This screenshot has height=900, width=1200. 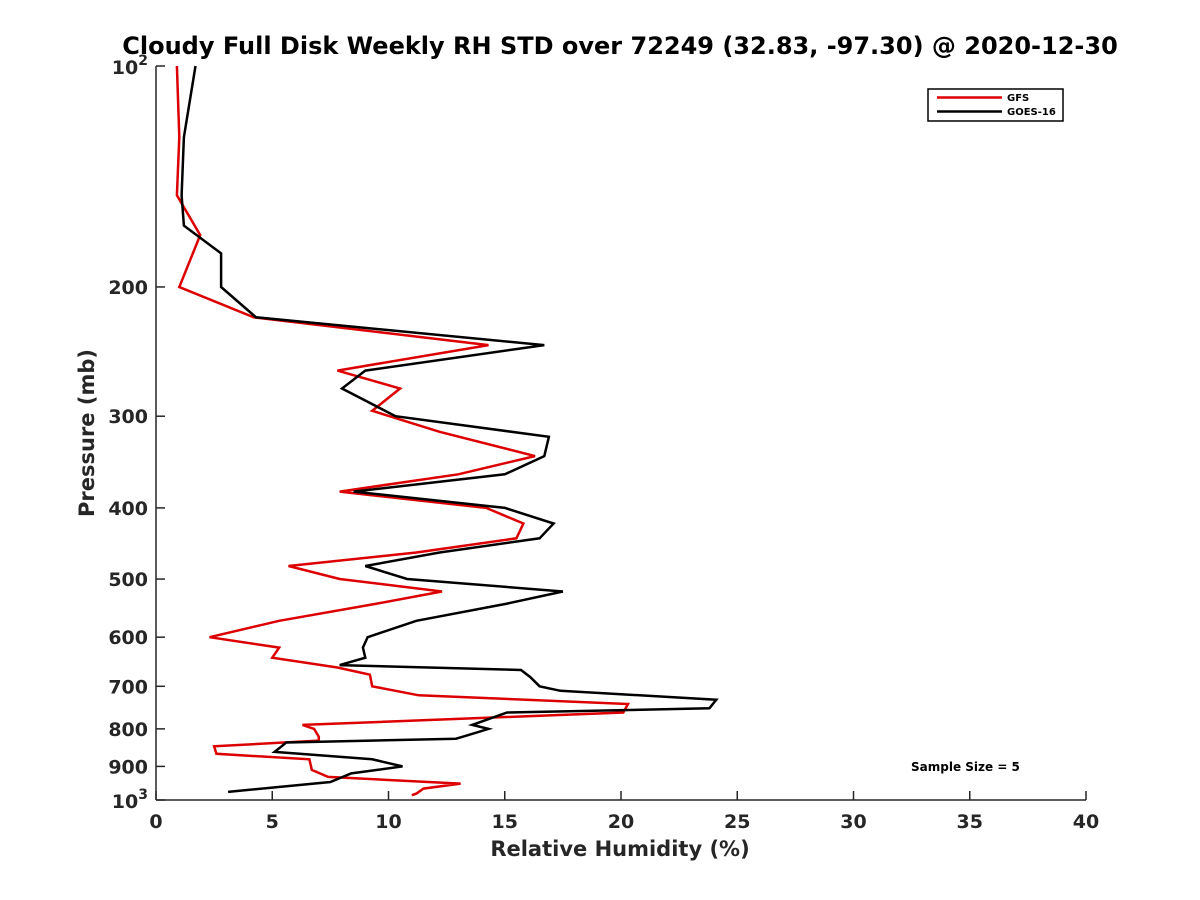 What do you see at coordinates (737, 822) in the screenshot?
I see `x-tick-label: 25` at bounding box center [737, 822].